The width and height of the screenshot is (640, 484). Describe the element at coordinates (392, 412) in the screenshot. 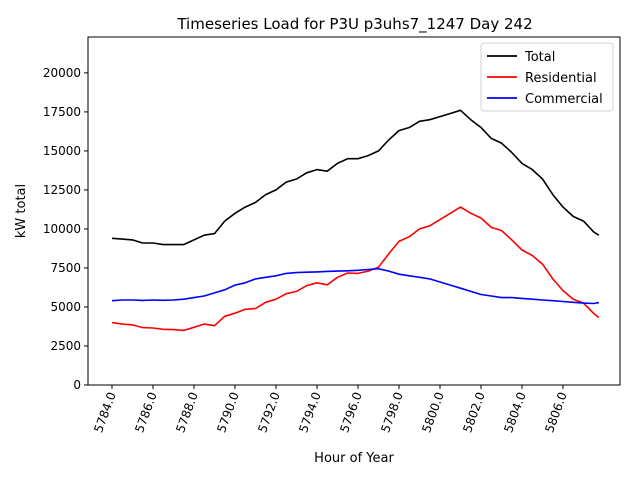

I see `x-tick-label: 5798.0` at that location.